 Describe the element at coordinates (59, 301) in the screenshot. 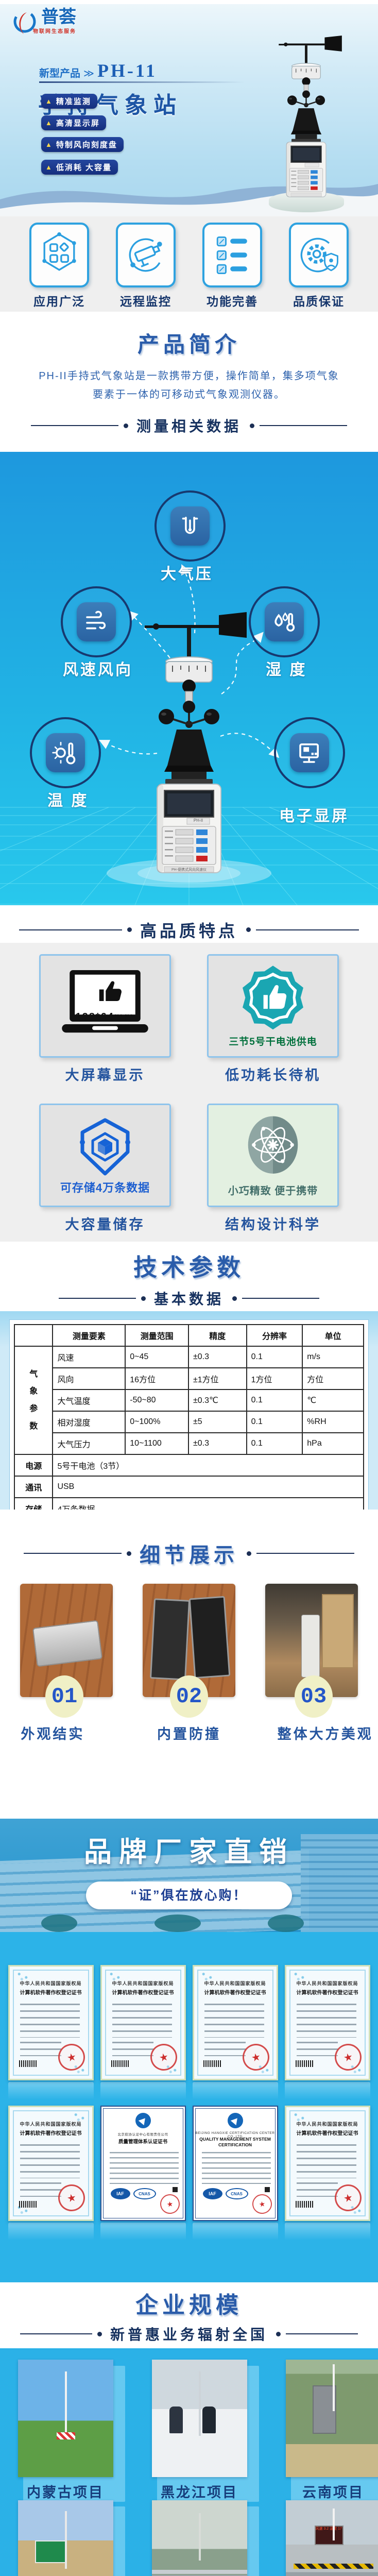

I see `capability-label: 应用广泛` at that location.